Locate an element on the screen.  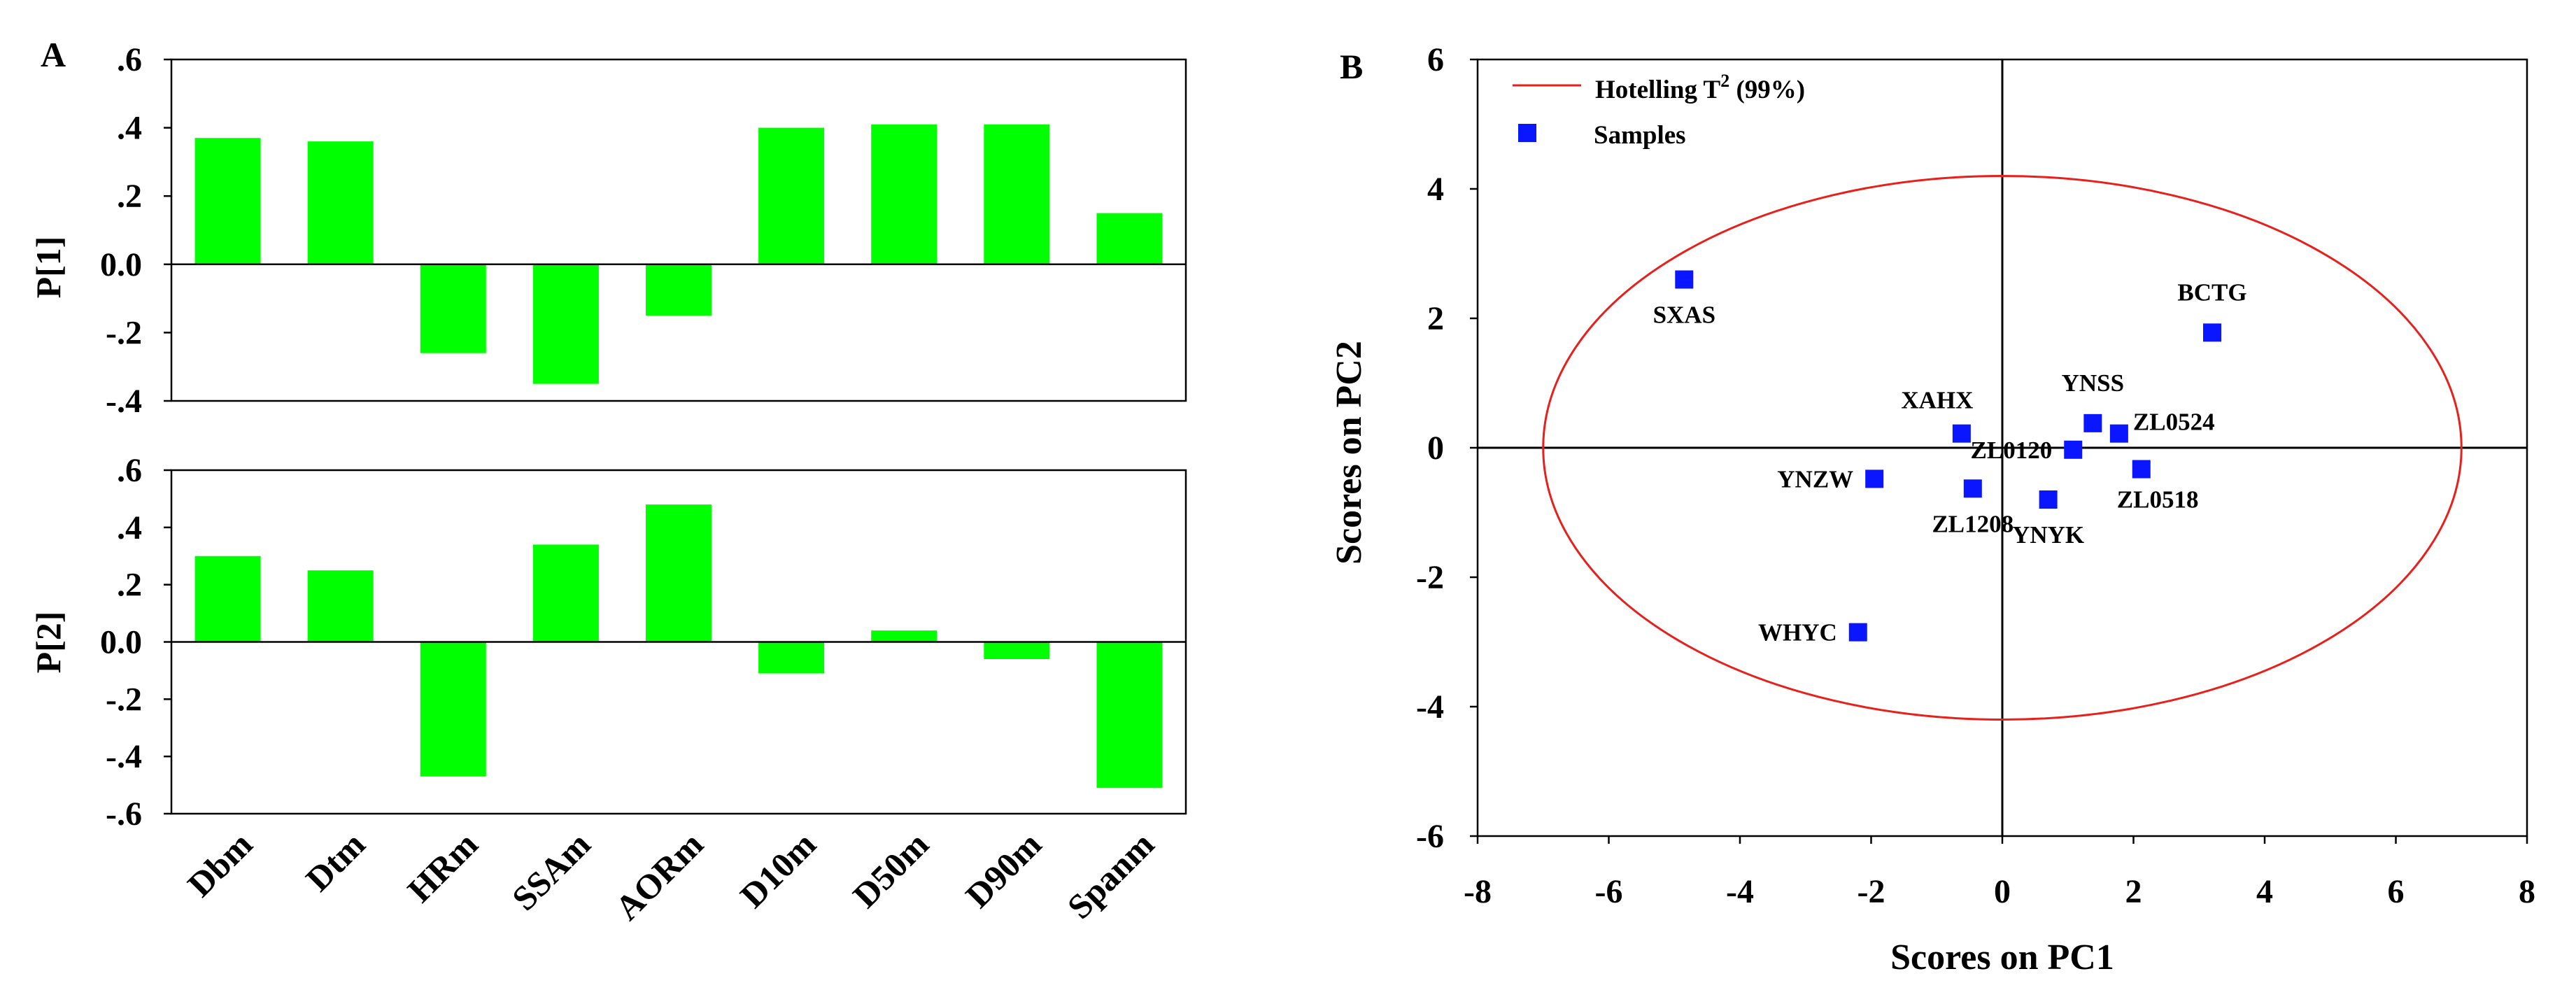
sample-label-bctg: BCTG is located at coordinates (2211, 292).